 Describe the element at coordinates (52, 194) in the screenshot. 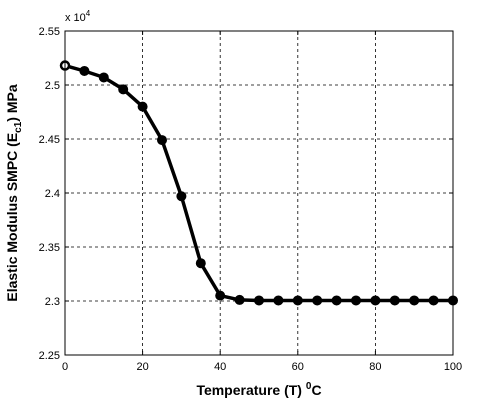

I see `y-tick-label: 2.4` at that location.